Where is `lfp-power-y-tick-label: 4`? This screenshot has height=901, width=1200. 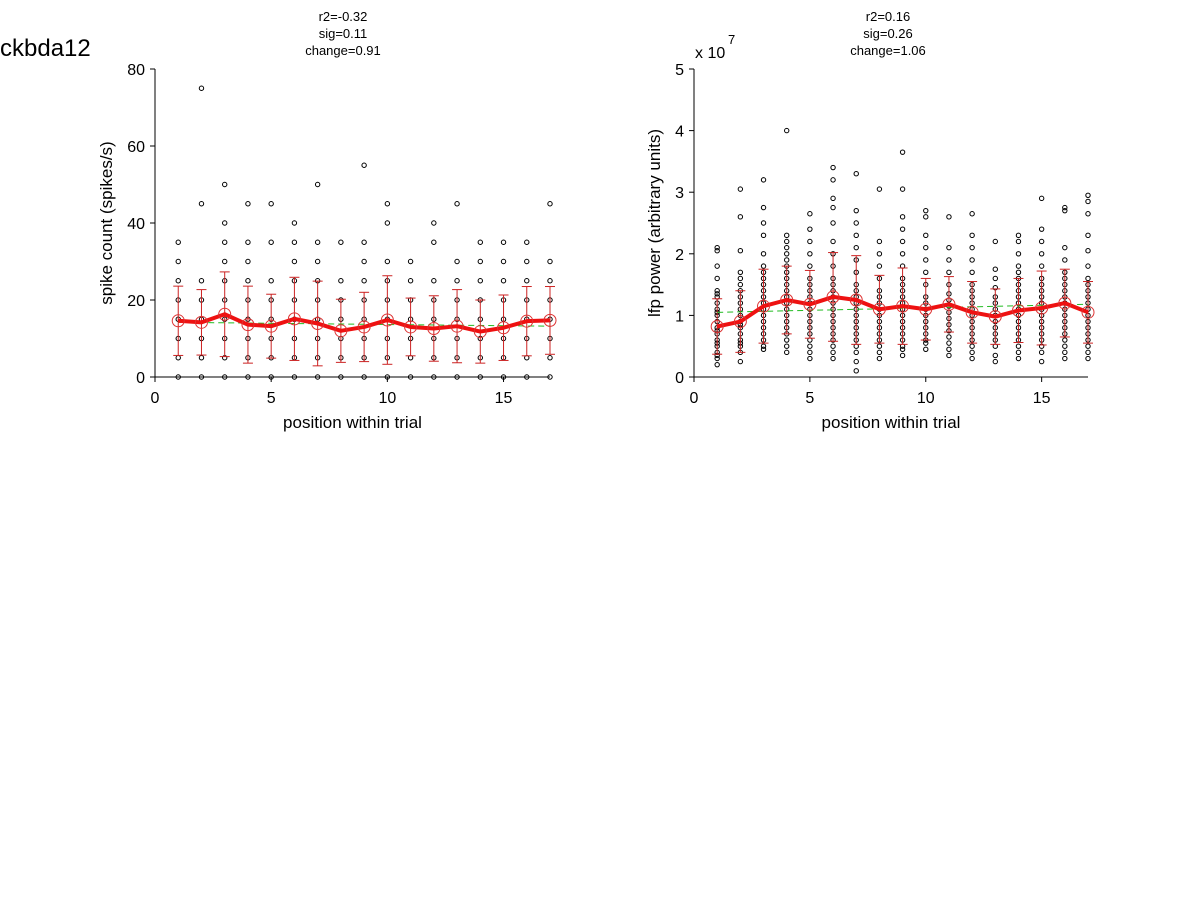 lfp-power-y-tick-label: 4 is located at coordinates (679, 132).